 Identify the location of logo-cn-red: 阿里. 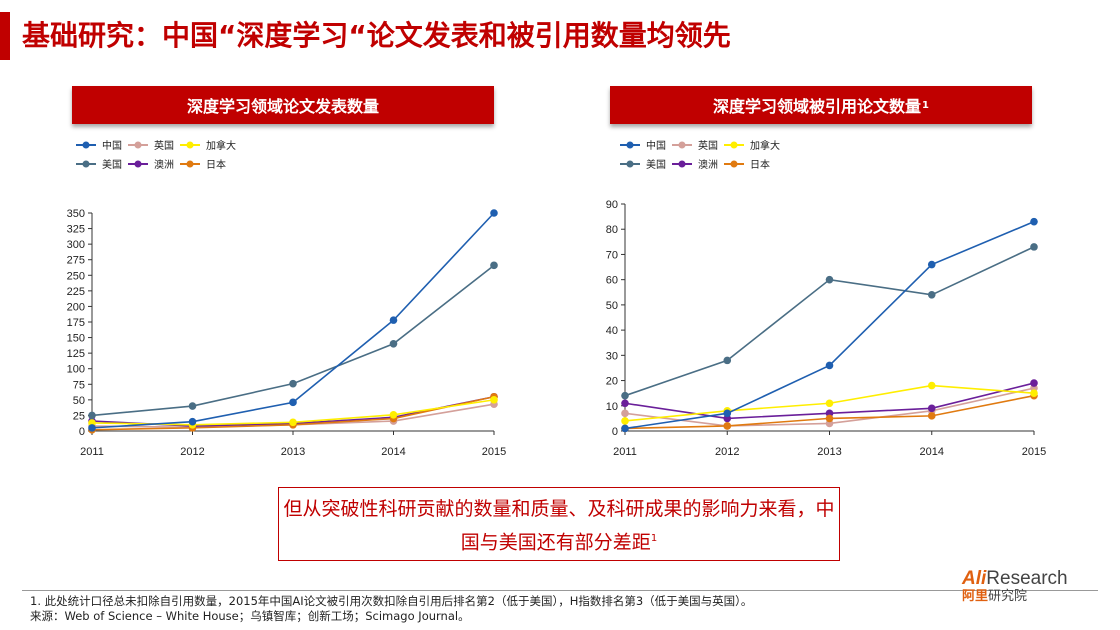
(975, 596).